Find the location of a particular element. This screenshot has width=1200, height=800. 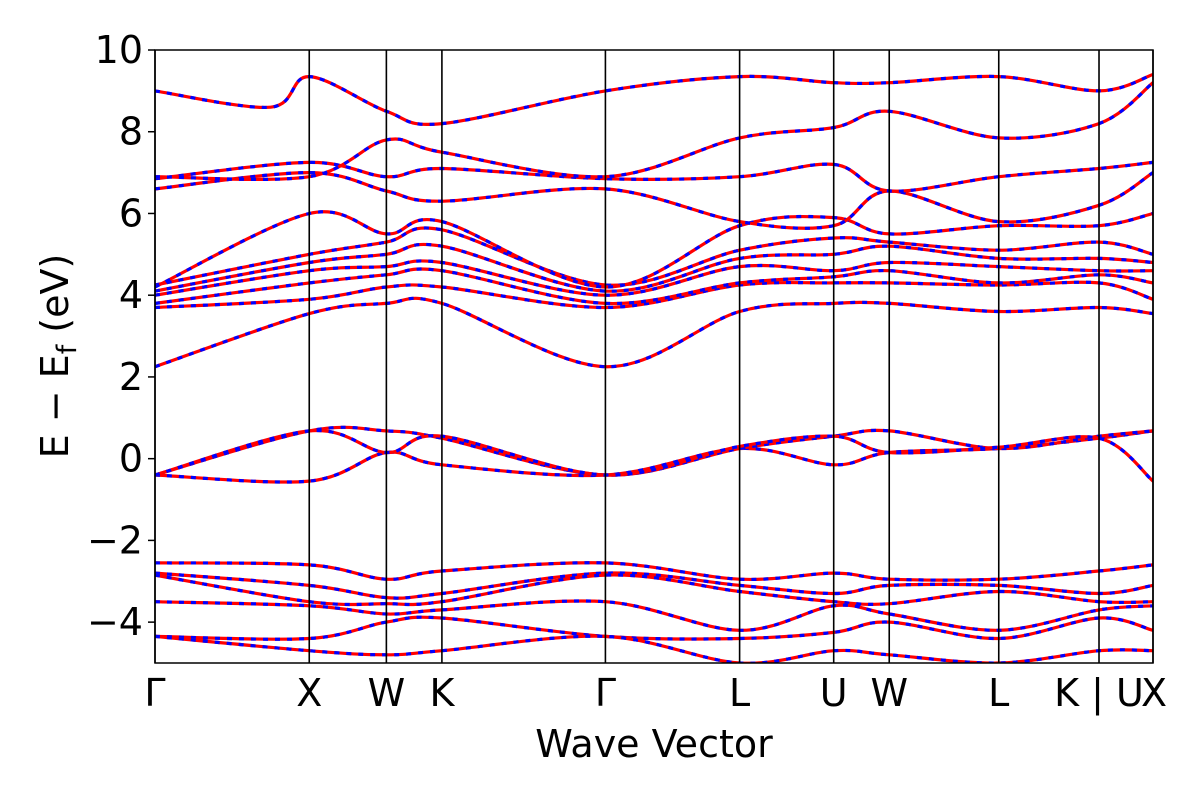

y-tick-label-7: −4 is located at coordinates (115, 622).